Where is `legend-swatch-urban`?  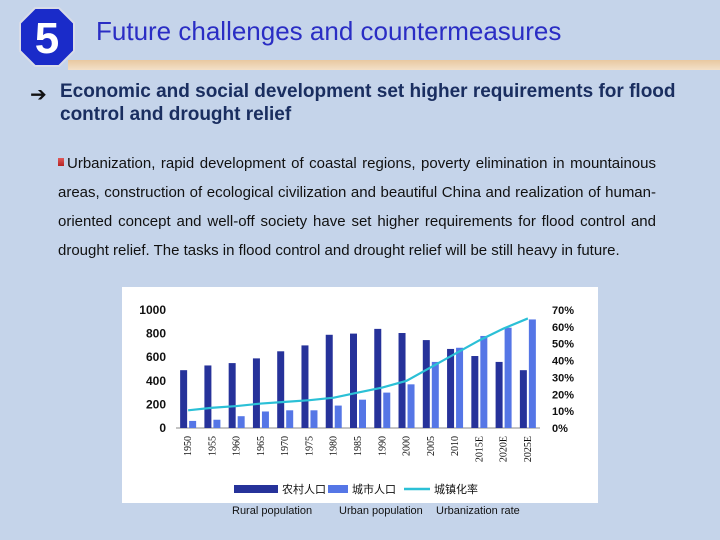
legend-swatch-urban is located at coordinates (338, 489).